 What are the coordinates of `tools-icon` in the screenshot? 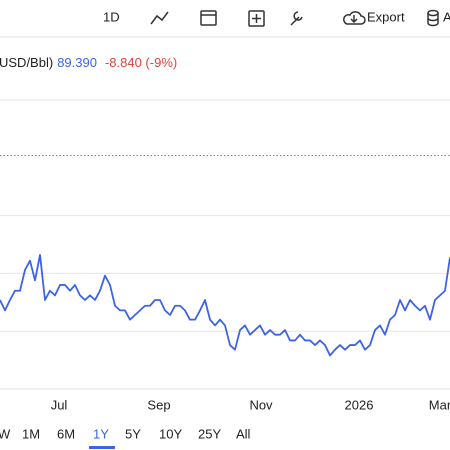 It's located at (296, 18).